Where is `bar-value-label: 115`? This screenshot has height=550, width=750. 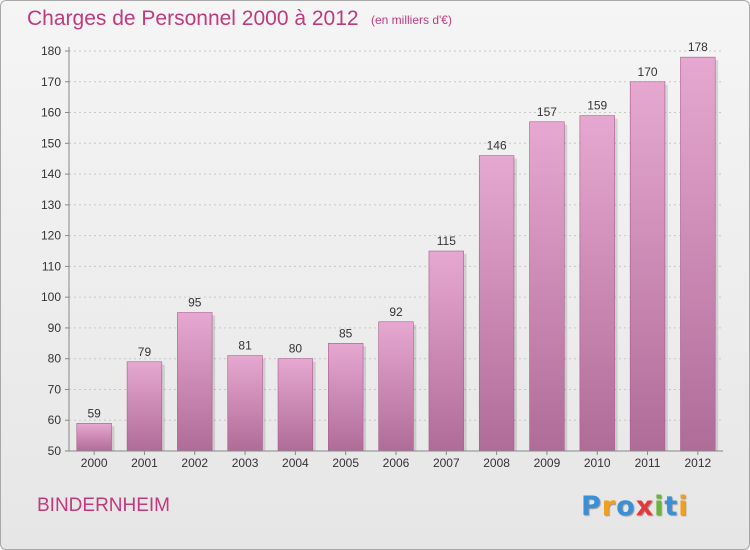
bar-value-label: 115 is located at coordinates (446, 241).